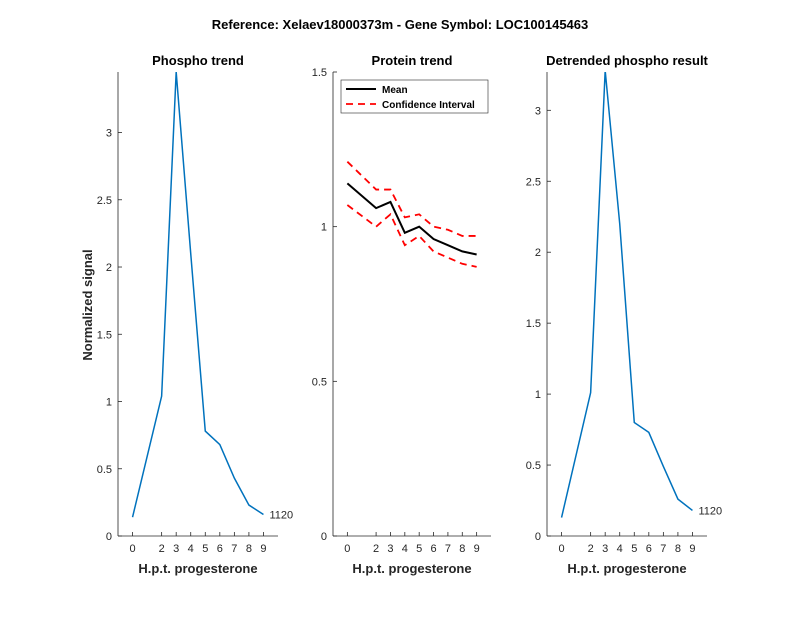 This screenshot has width=800, height=618. I want to click on legend-ci-label: Confidence Interval, so click(428, 105).